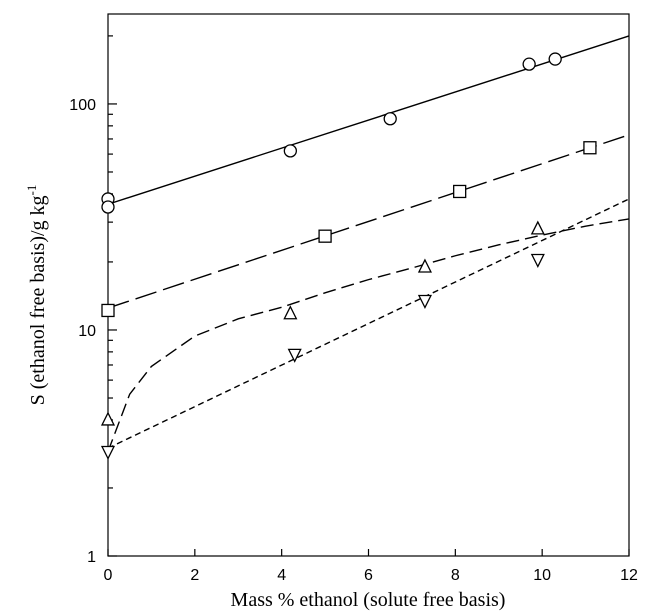 The height and width of the screenshot is (614, 646). I want to click on x-tick-label: 10, so click(542, 575).